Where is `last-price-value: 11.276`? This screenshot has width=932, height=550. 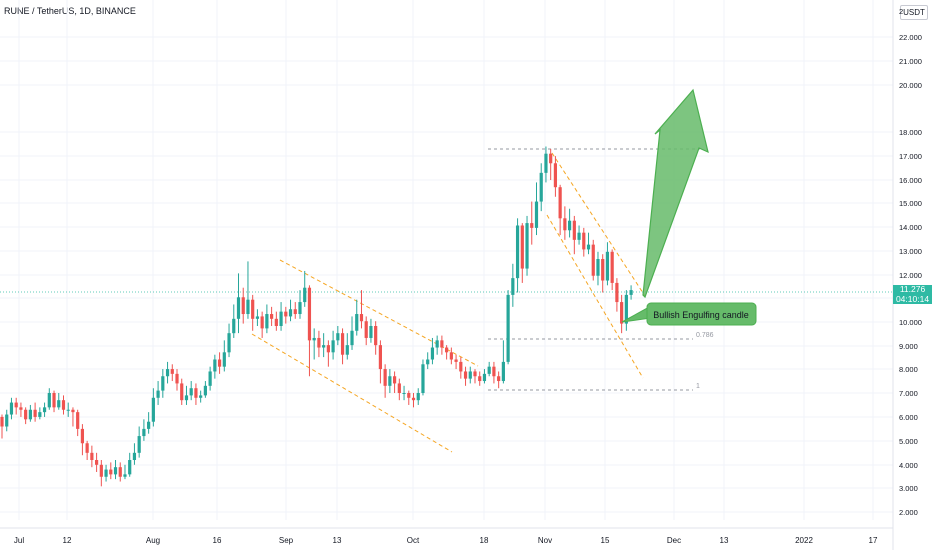 last-price-value: 11.276 is located at coordinates (912, 289).